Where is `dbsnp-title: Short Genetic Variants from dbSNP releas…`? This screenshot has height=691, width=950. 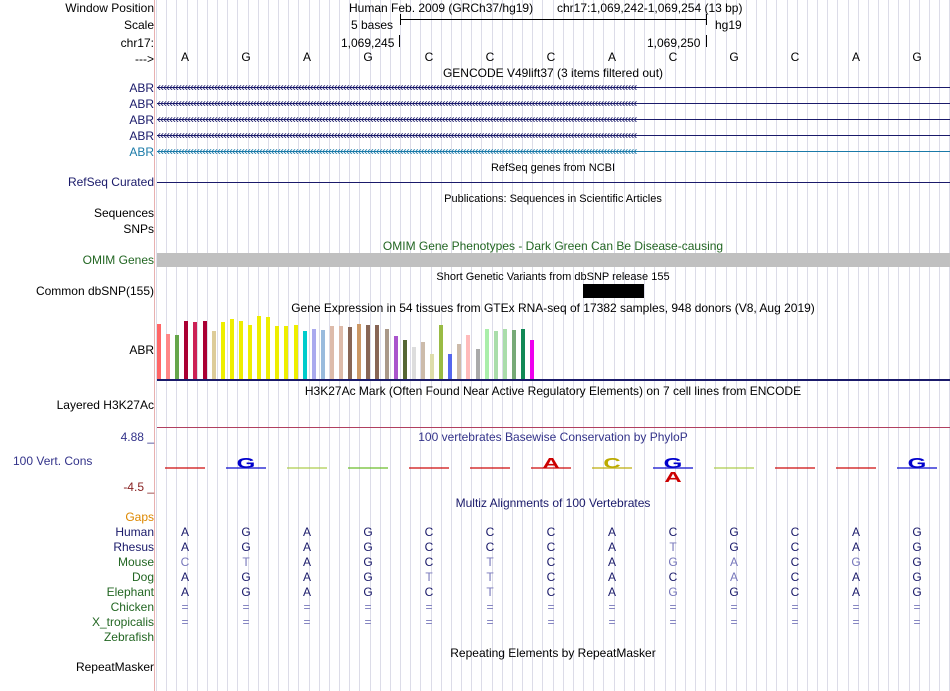 dbsnp-title: Short Genetic Variants from dbSNP releas… is located at coordinates (553, 277).